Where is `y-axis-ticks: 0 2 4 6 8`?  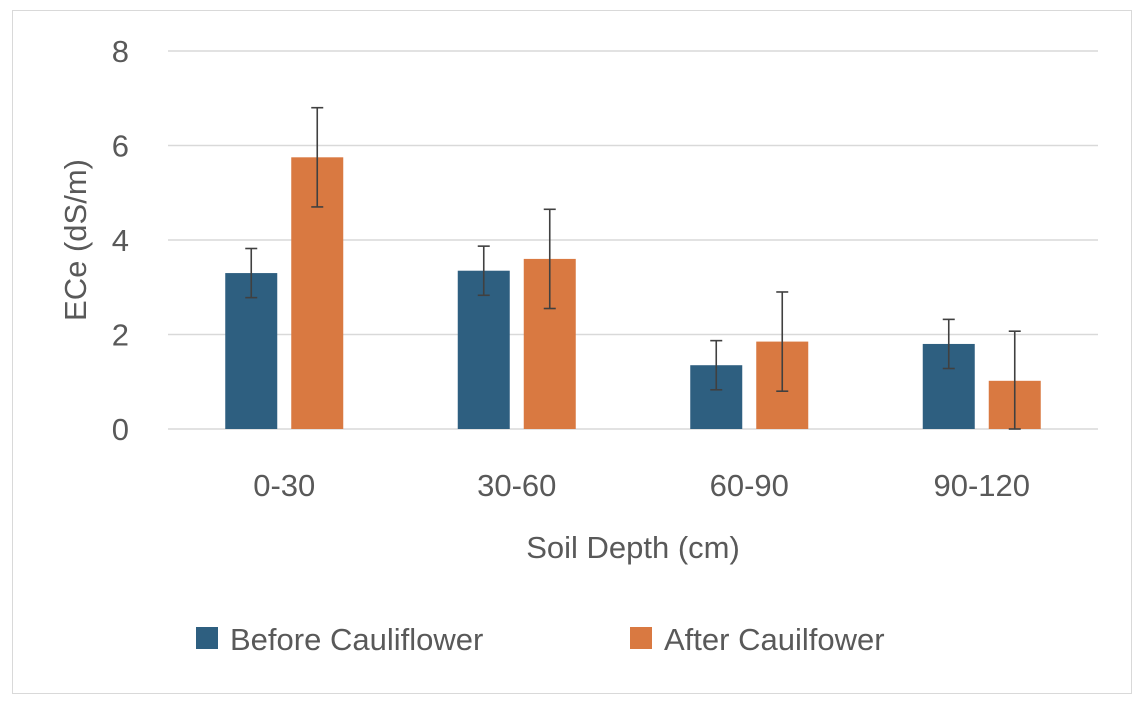
y-axis-ticks: 0 2 4 6 8 is located at coordinates (120, 240).